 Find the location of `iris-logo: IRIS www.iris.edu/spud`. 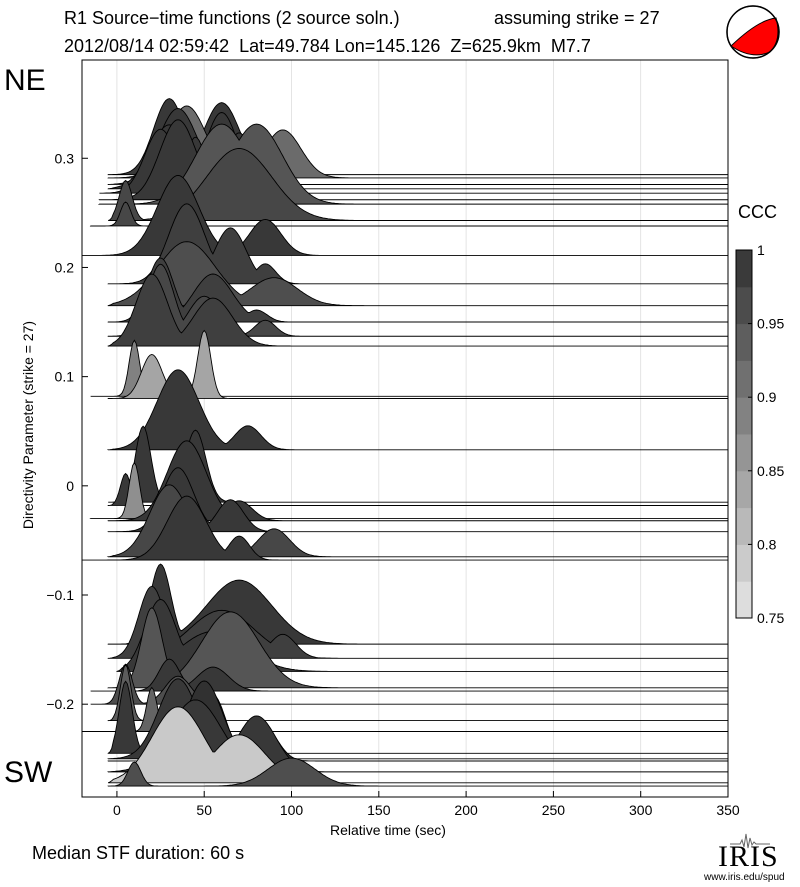

iris-logo: IRIS www.iris.edu/spud is located at coordinates (750, 858).